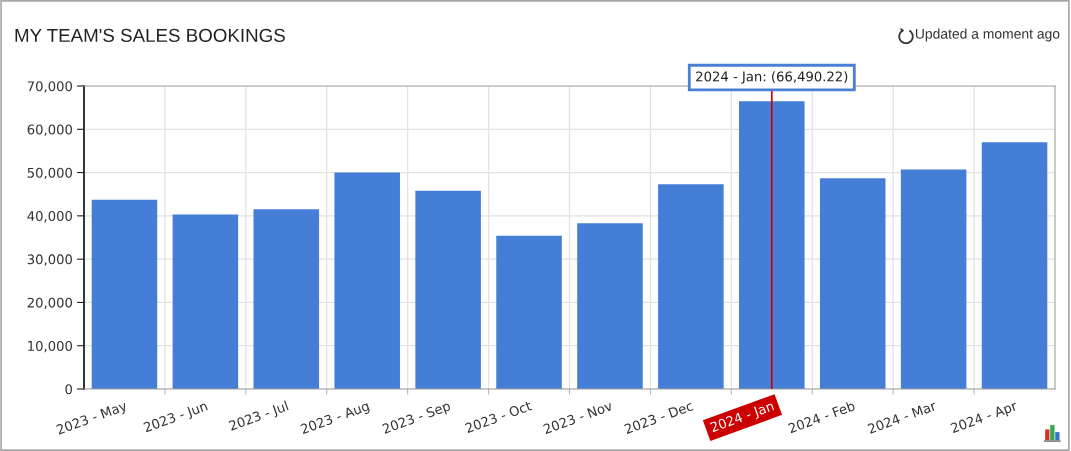 The height and width of the screenshot is (451, 1071). What do you see at coordinates (150, 35) in the screenshot?
I see `chart-title: MY TEAM'S SALES BOOKINGS` at bounding box center [150, 35].